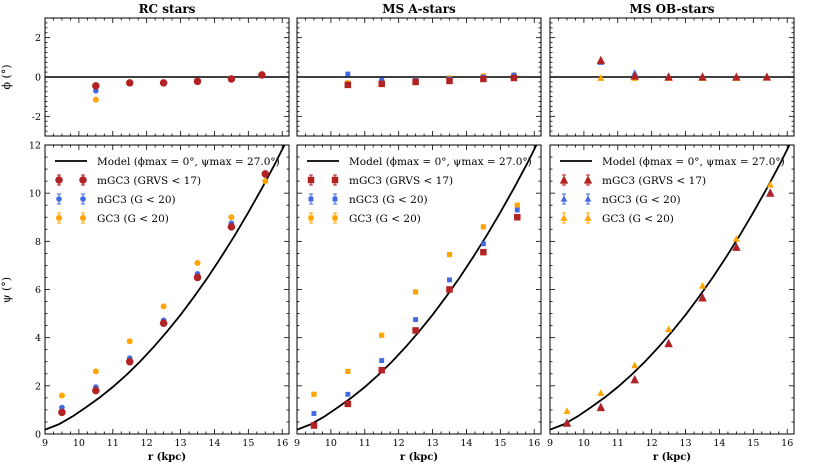 The image size is (817, 467). I want to click on phi-subplot: -2 0 2, so click(161, 77).